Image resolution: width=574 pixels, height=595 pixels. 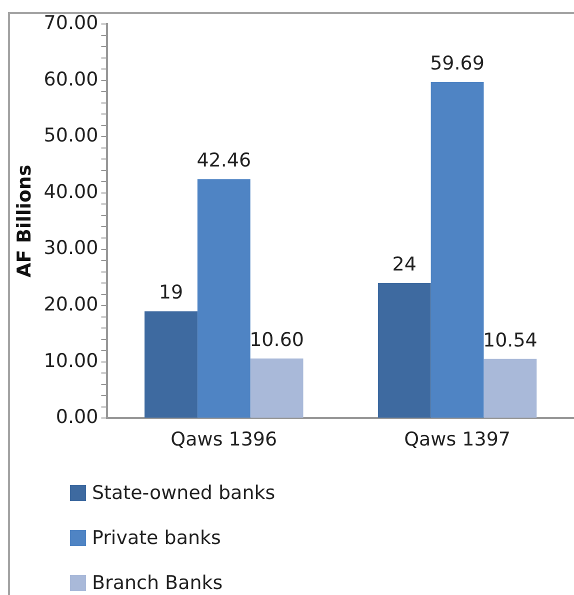 What do you see at coordinates (71, 305) in the screenshot?
I see `y-tick-label: 20.00` at bounding box center [71, 305].